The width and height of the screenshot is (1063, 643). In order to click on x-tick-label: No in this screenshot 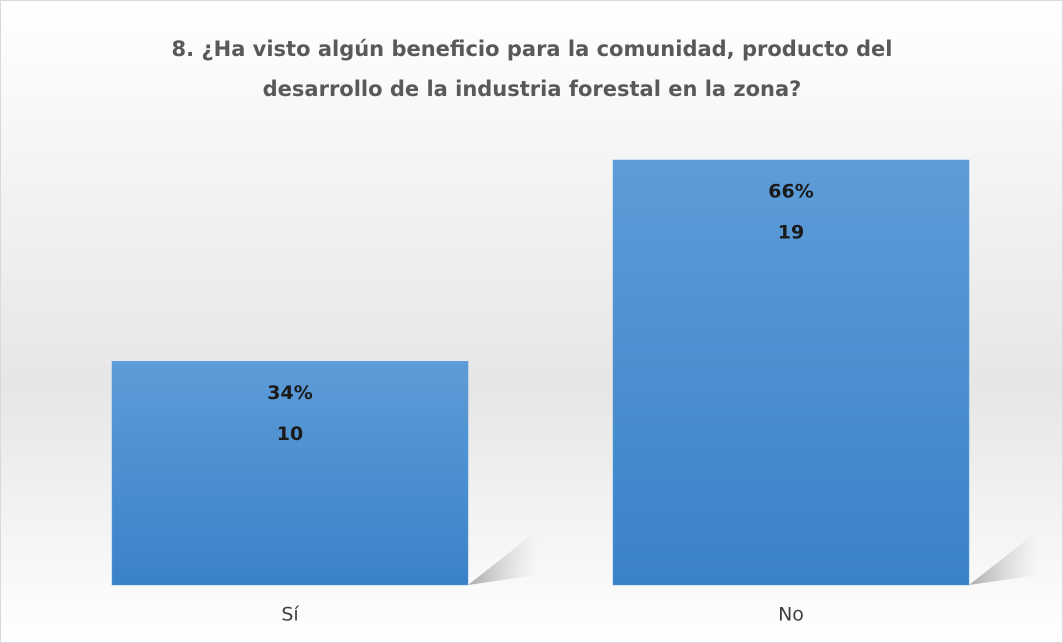, I will do `click(791, 615)`.